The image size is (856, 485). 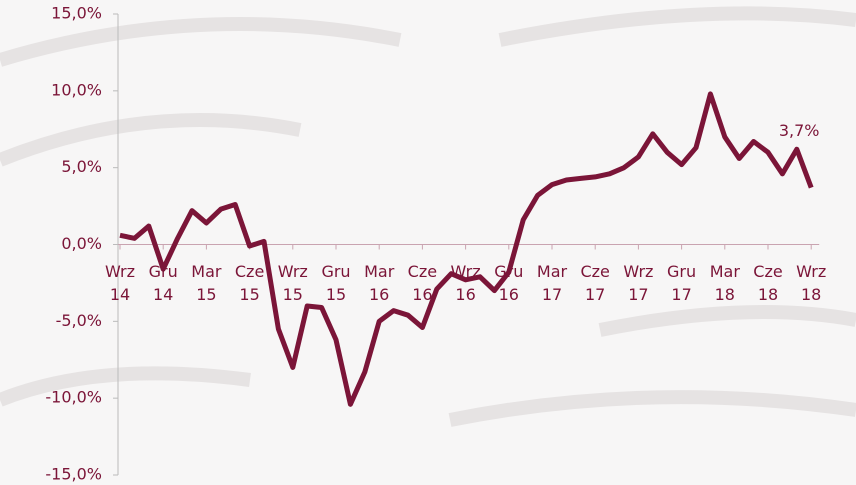 What do you see at coordinates (799, 130) in the screenshot?
I see `value-label: 3,7%` at bounding box center [799, 130].